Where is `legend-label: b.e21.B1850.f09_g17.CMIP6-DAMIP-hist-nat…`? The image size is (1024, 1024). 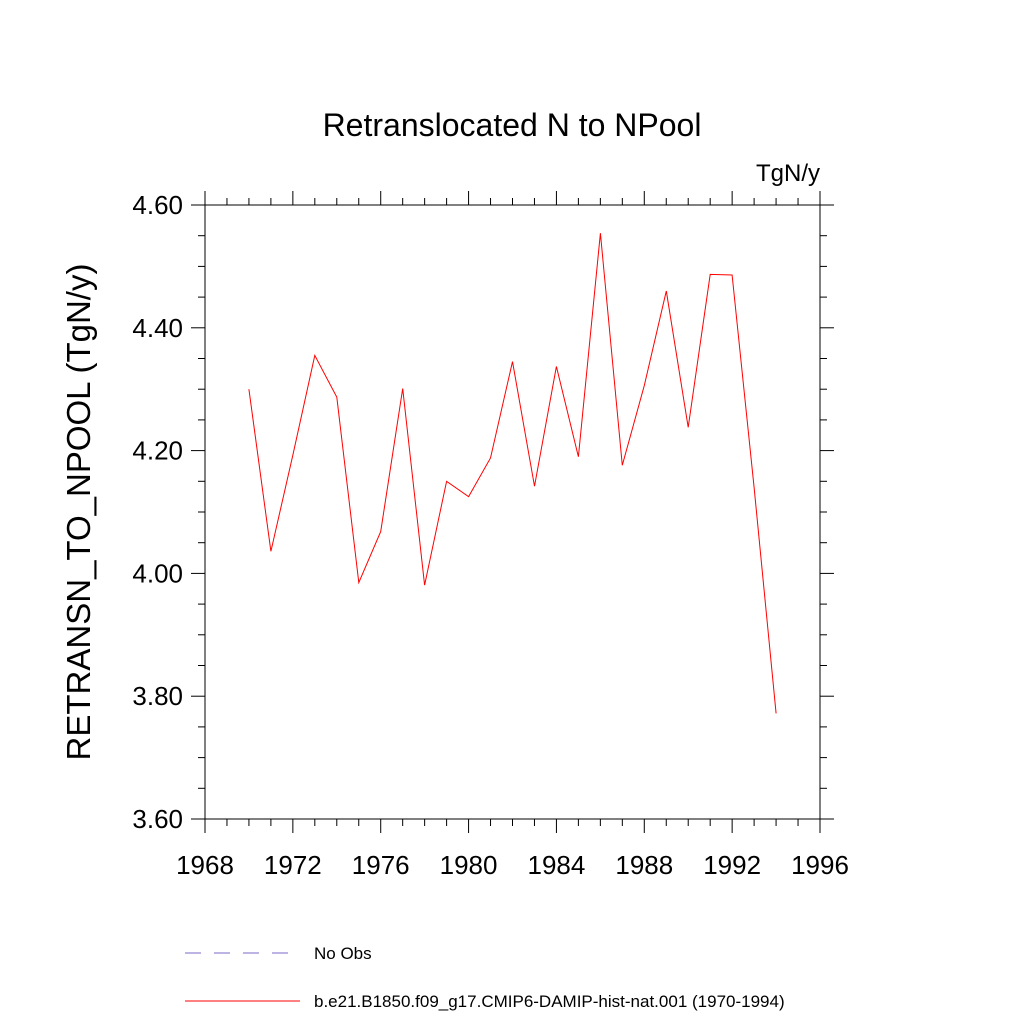
legend-label: b.e21.B1850.f09_g17.CMIP6-DAMIP-hist-nat… is located at coordinates (549, 1001).